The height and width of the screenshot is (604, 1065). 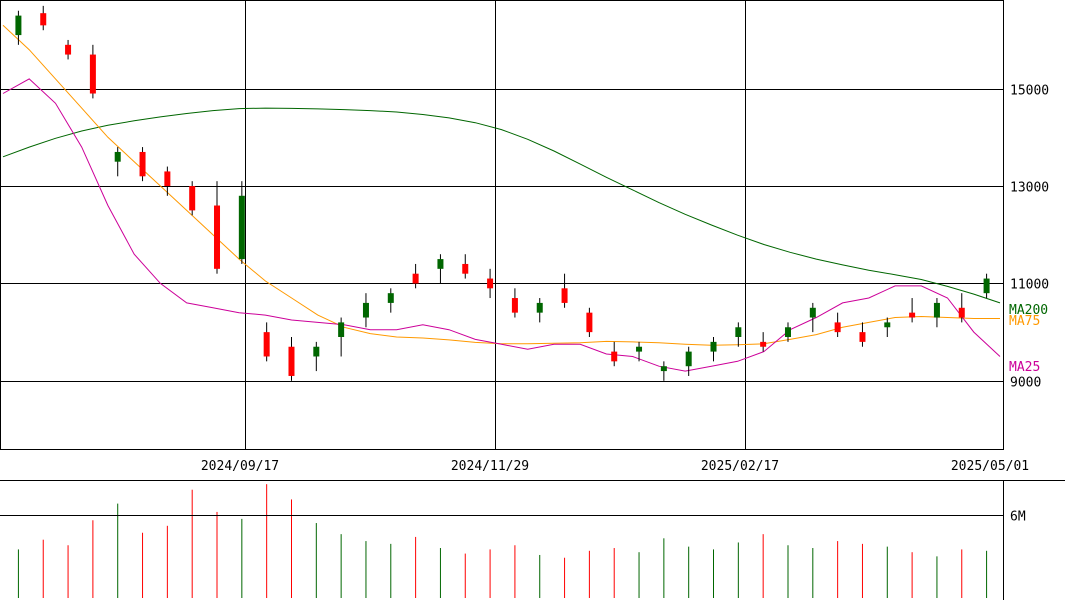 I want to click on price-tick-label: 15000, so click(x=1029, y=91).